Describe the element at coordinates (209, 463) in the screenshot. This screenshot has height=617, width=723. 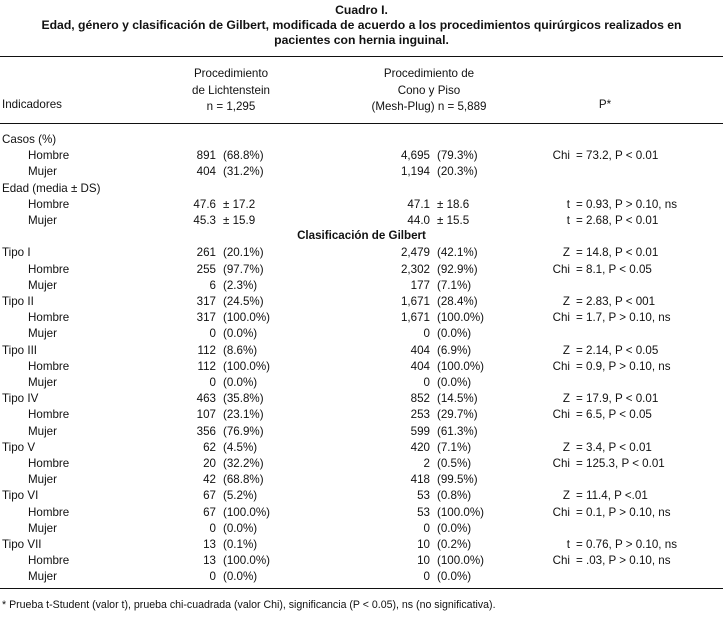
I see `lichtenstein-value: 20` at that location.